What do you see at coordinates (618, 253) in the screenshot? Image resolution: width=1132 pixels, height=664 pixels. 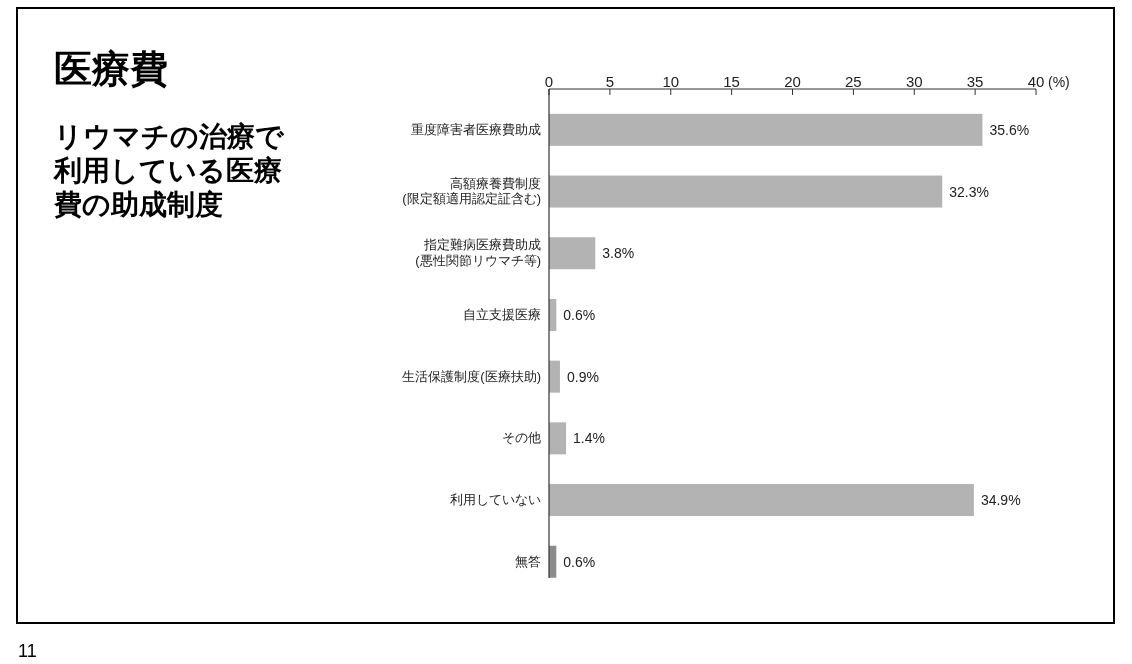 I see `data-label: 3.8%` at bounding box center [618, 253].